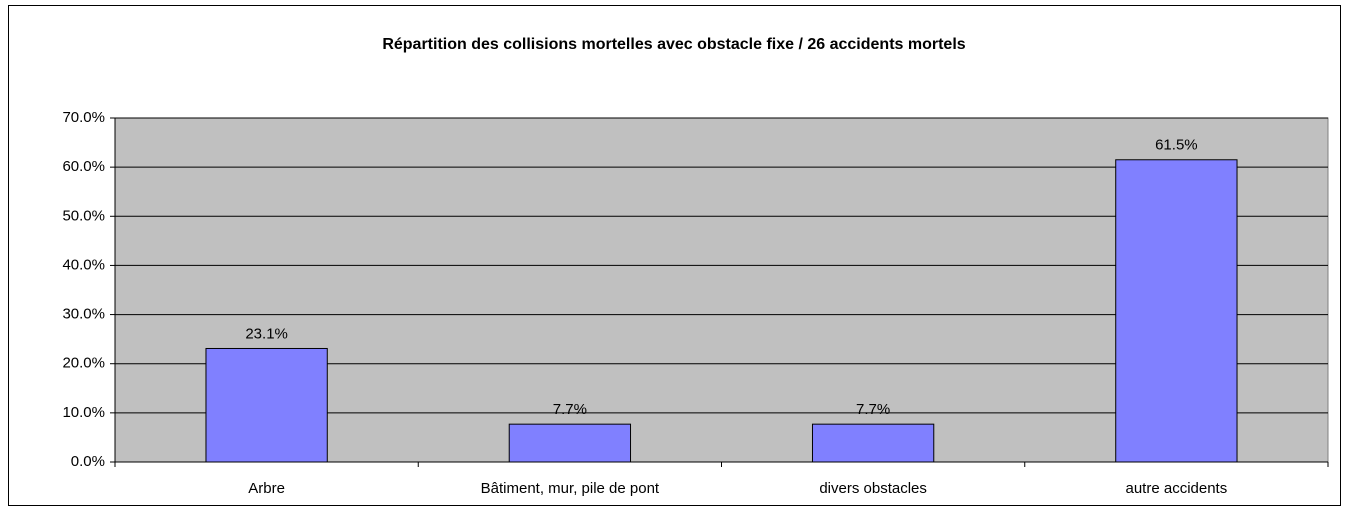  What do you see at coordinates (1176, 145) in the screenshot?
I see `value-label: 61.5%` at bounding box center [1176, 145].